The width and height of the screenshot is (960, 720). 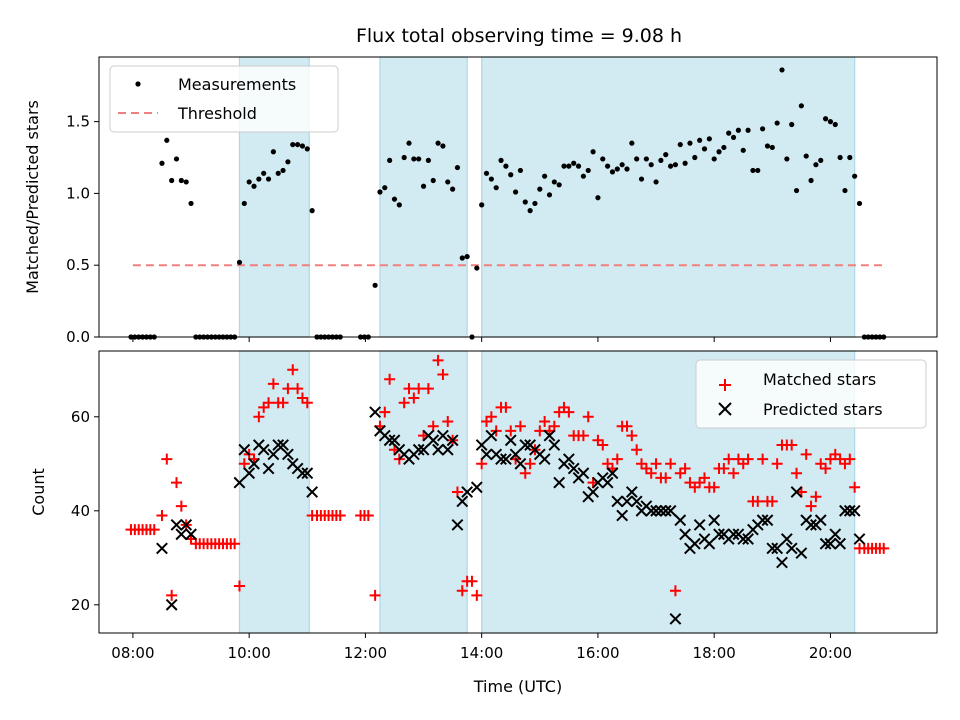 I want to click on bottom-legend: Matched stars Predicted stars, so click(x=811, y=394).